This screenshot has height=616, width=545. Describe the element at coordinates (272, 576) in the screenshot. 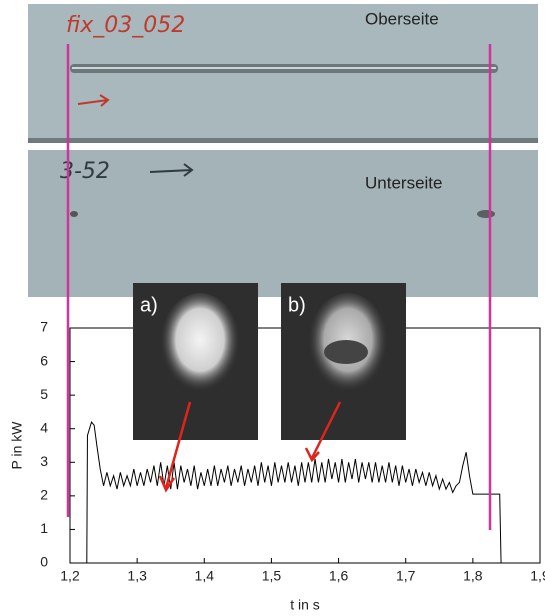

I see `x-tick-label: 1,5` at that location.